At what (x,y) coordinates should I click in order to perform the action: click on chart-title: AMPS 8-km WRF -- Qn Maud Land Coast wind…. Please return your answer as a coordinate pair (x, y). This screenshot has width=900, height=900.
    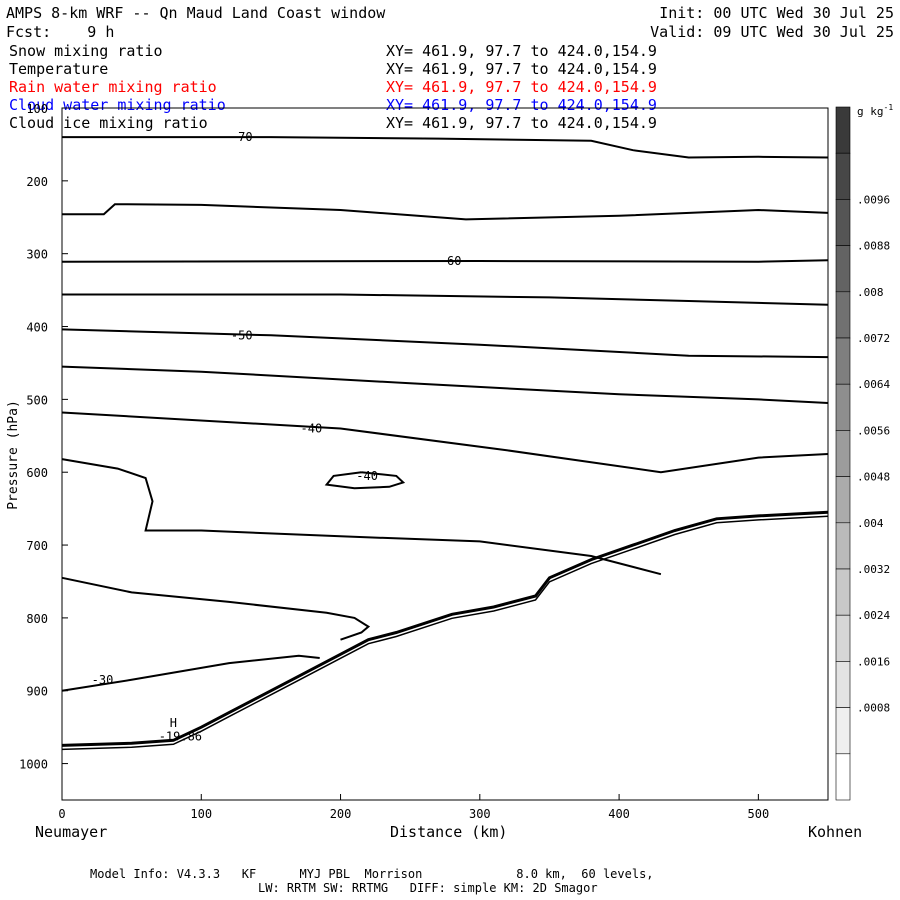
    Looking at the image, I should click on (196, 13).